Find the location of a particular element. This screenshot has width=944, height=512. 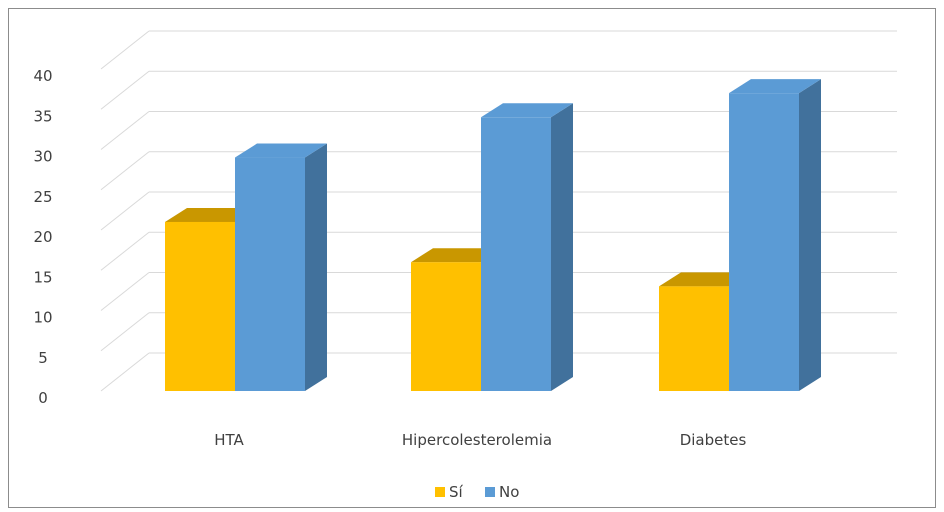

y-tick-label: 35 is located at coordinates (42, 116).